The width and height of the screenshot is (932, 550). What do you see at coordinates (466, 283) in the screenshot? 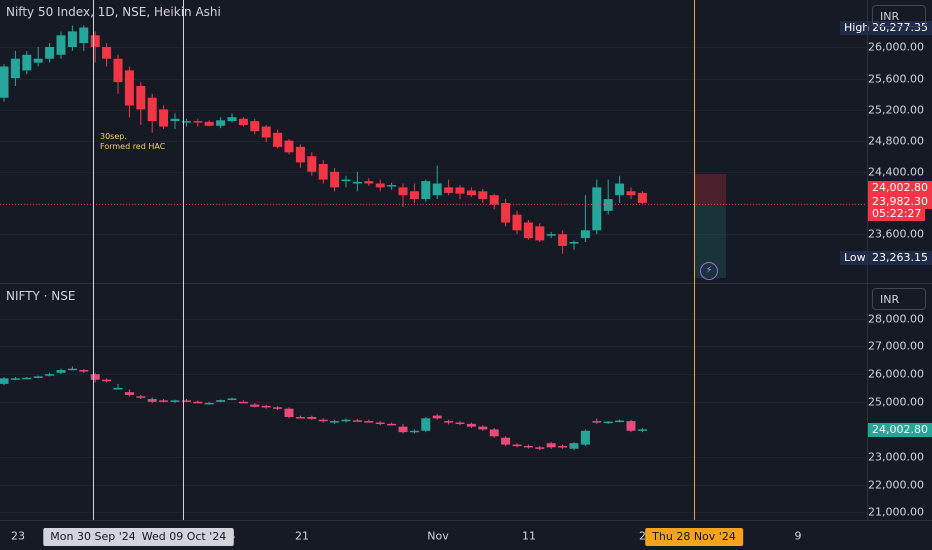
I see `pane-separator` at bounding box center [466, 283].